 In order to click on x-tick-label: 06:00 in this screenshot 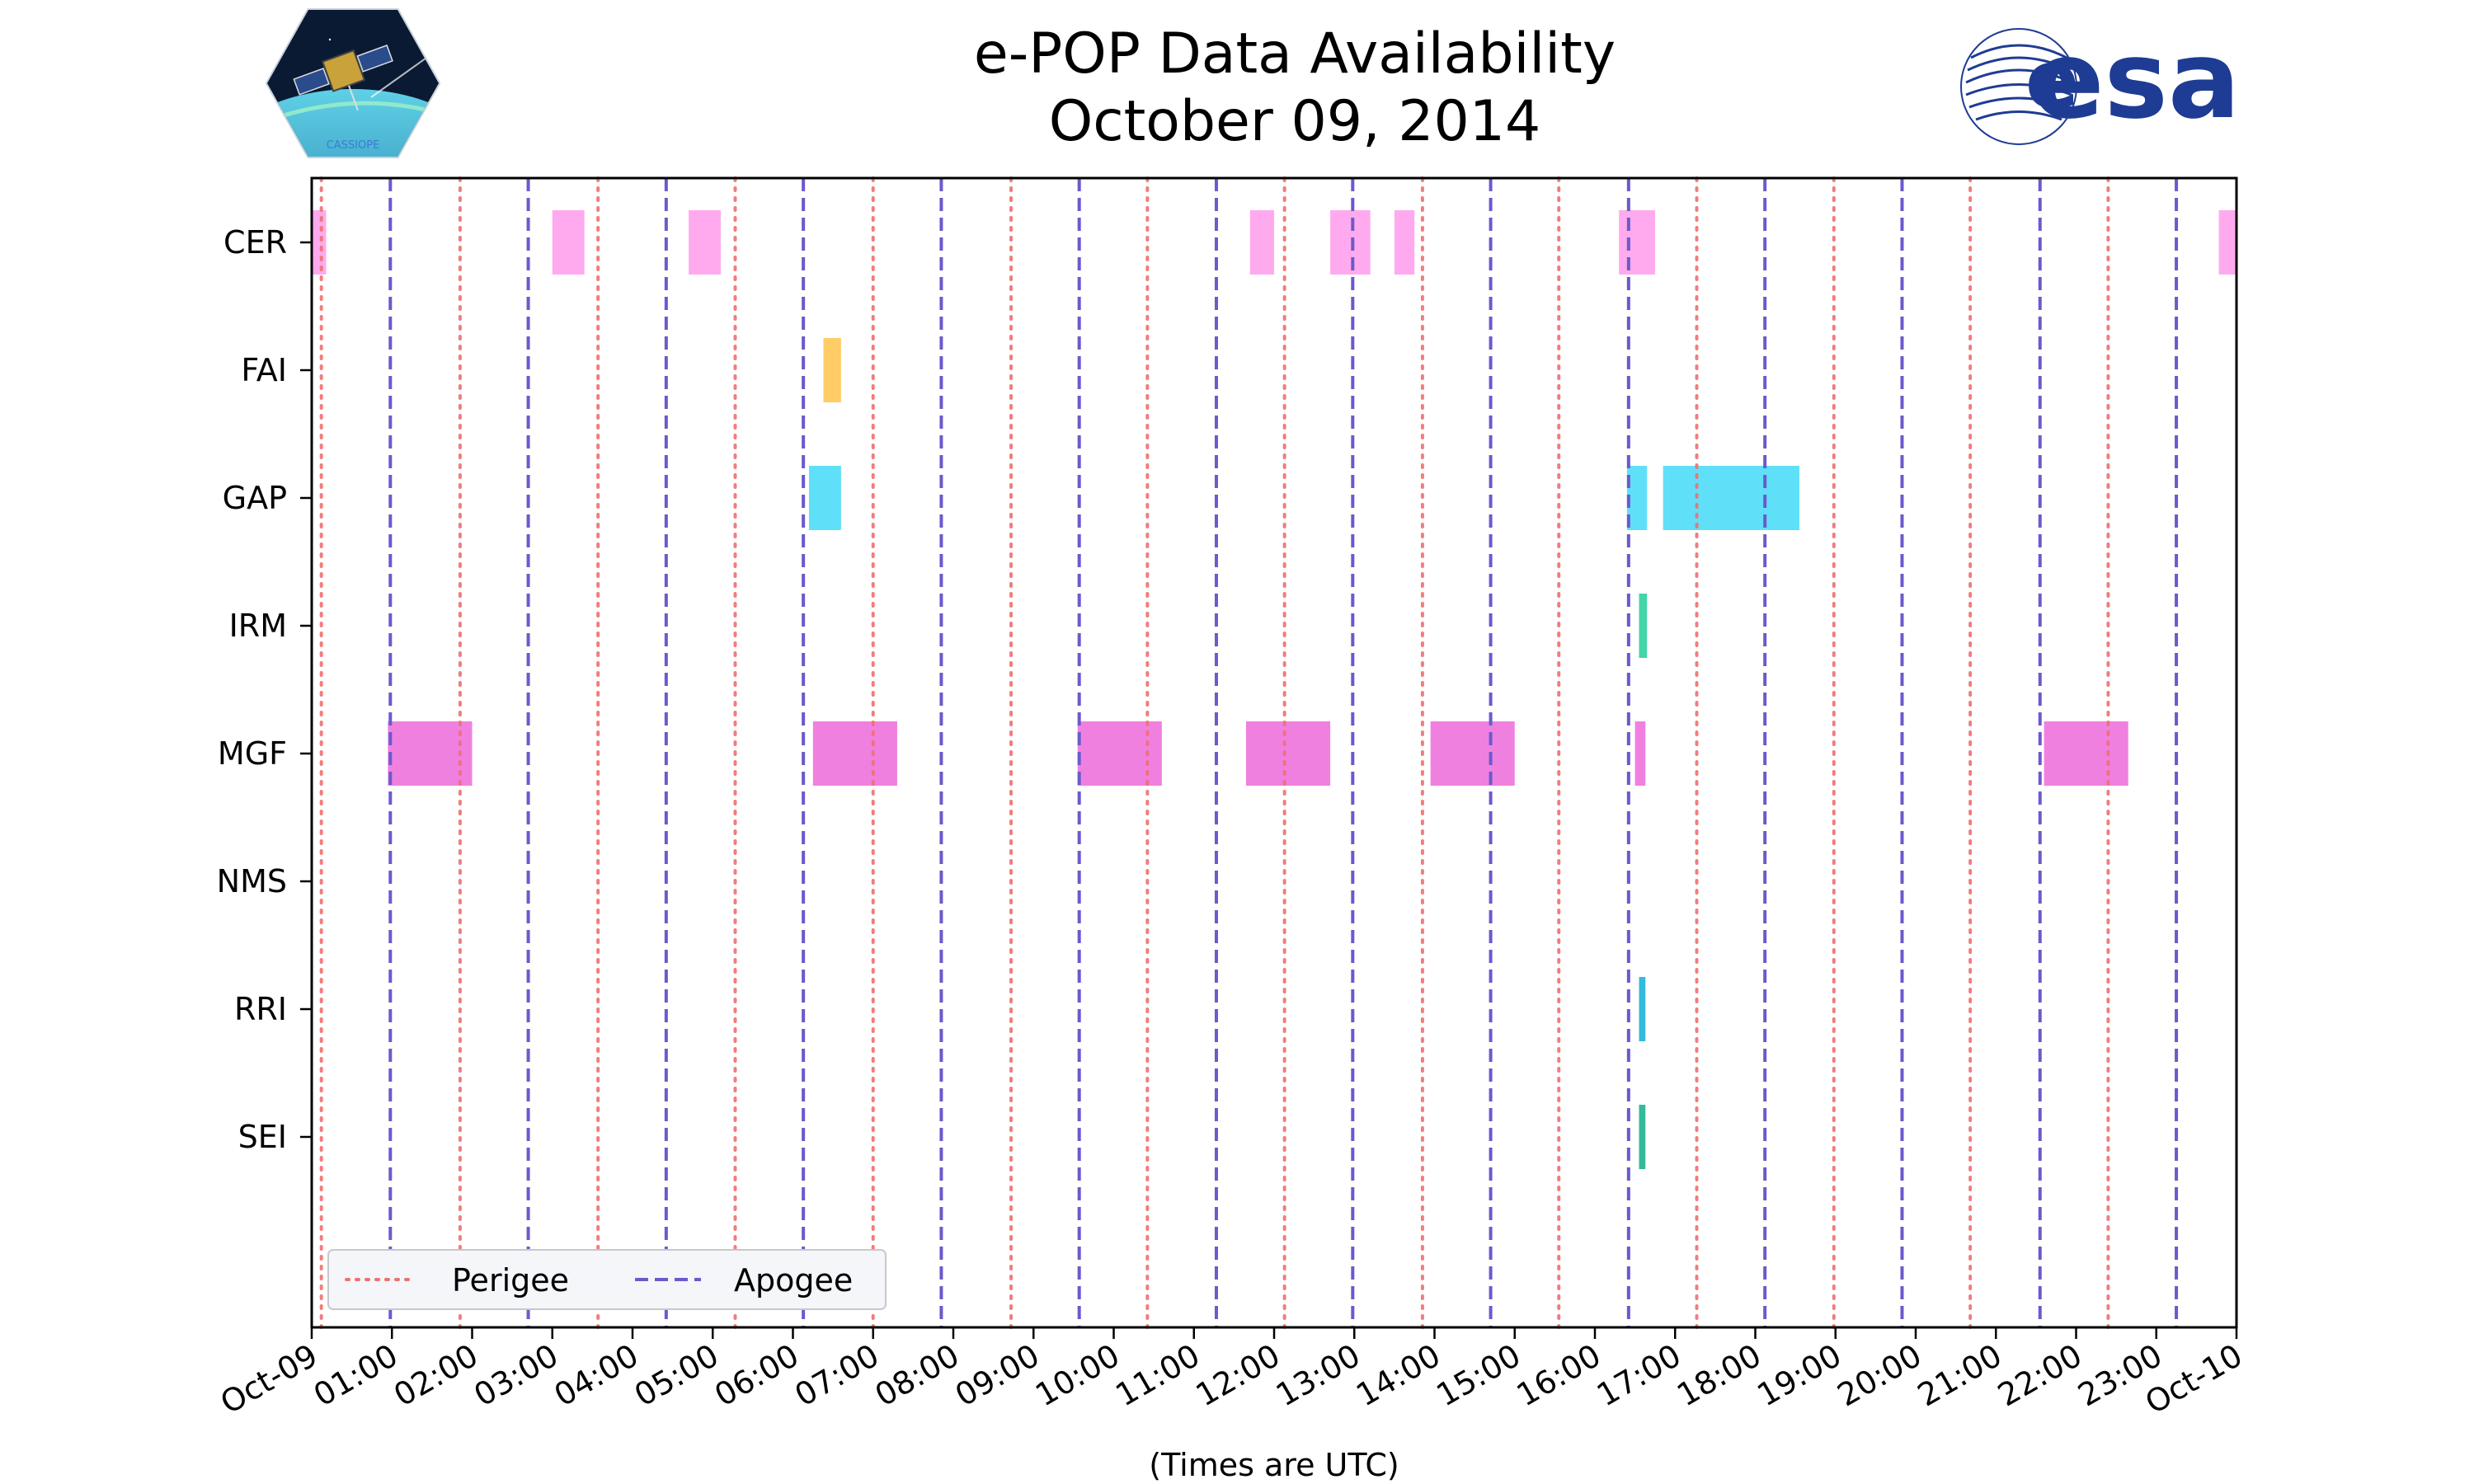, I will do `click(756, 1375)`.